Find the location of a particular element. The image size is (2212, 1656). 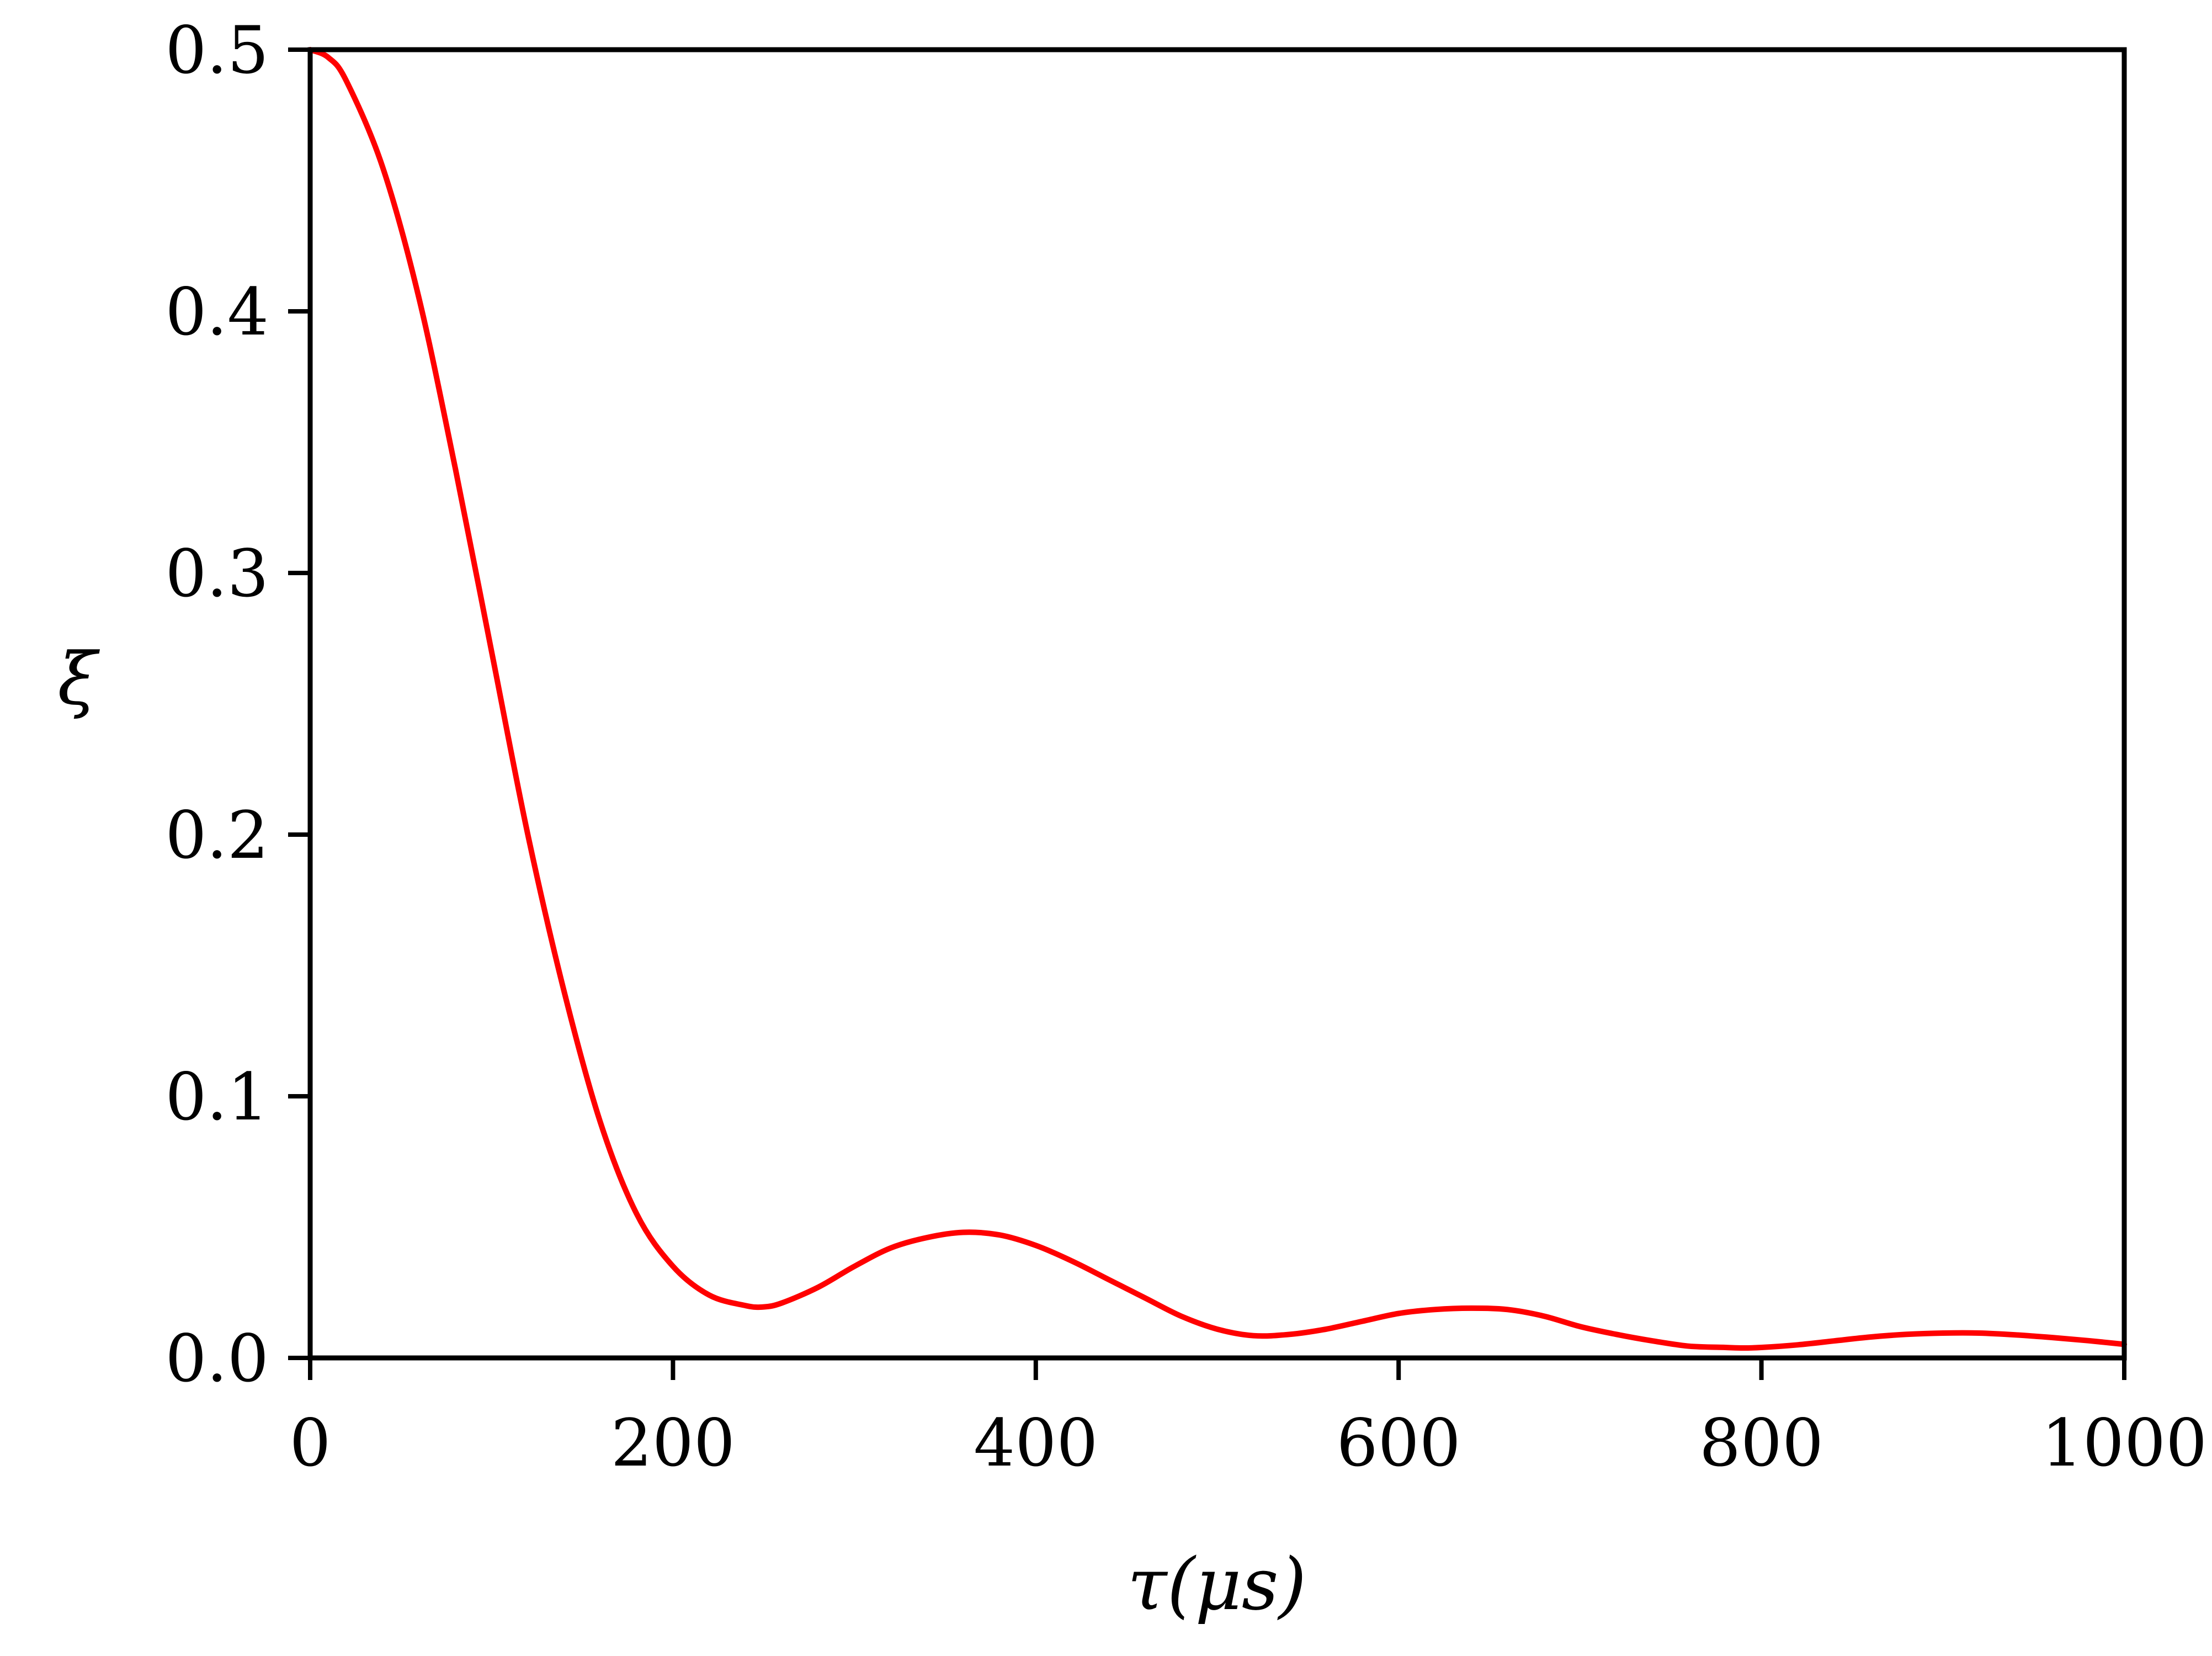

x-tick-label: 1000 is located at coordinates (2124, 1443).